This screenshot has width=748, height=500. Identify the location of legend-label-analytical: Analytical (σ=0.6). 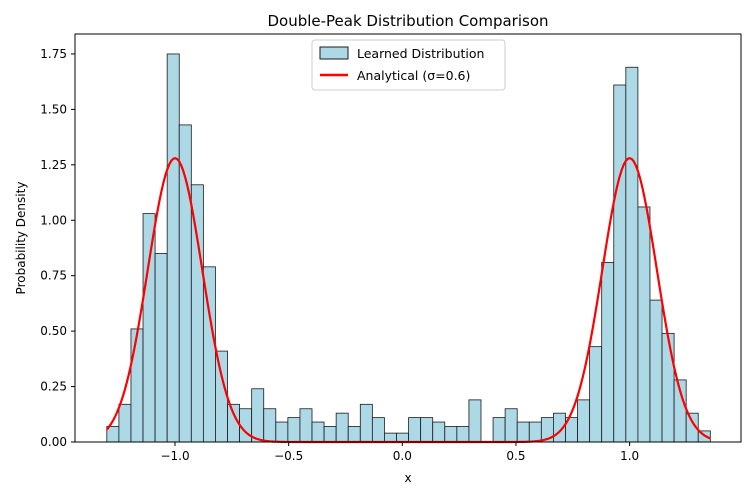
(413, 75).